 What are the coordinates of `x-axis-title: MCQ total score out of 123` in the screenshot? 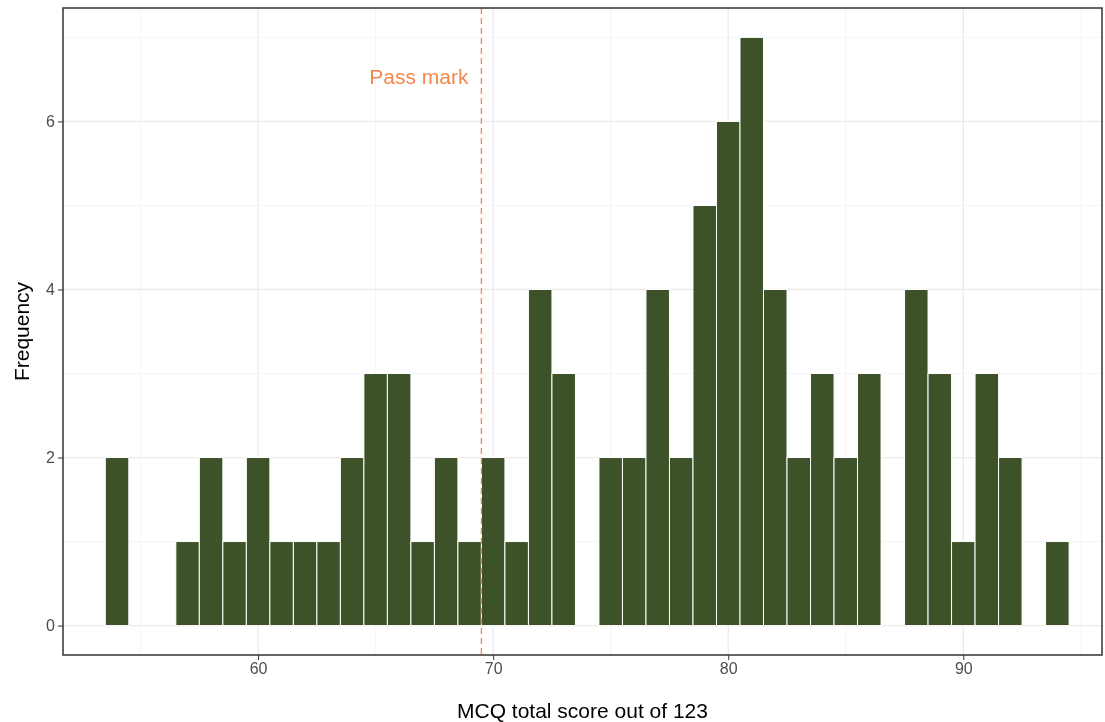 It's located at (582, 710).